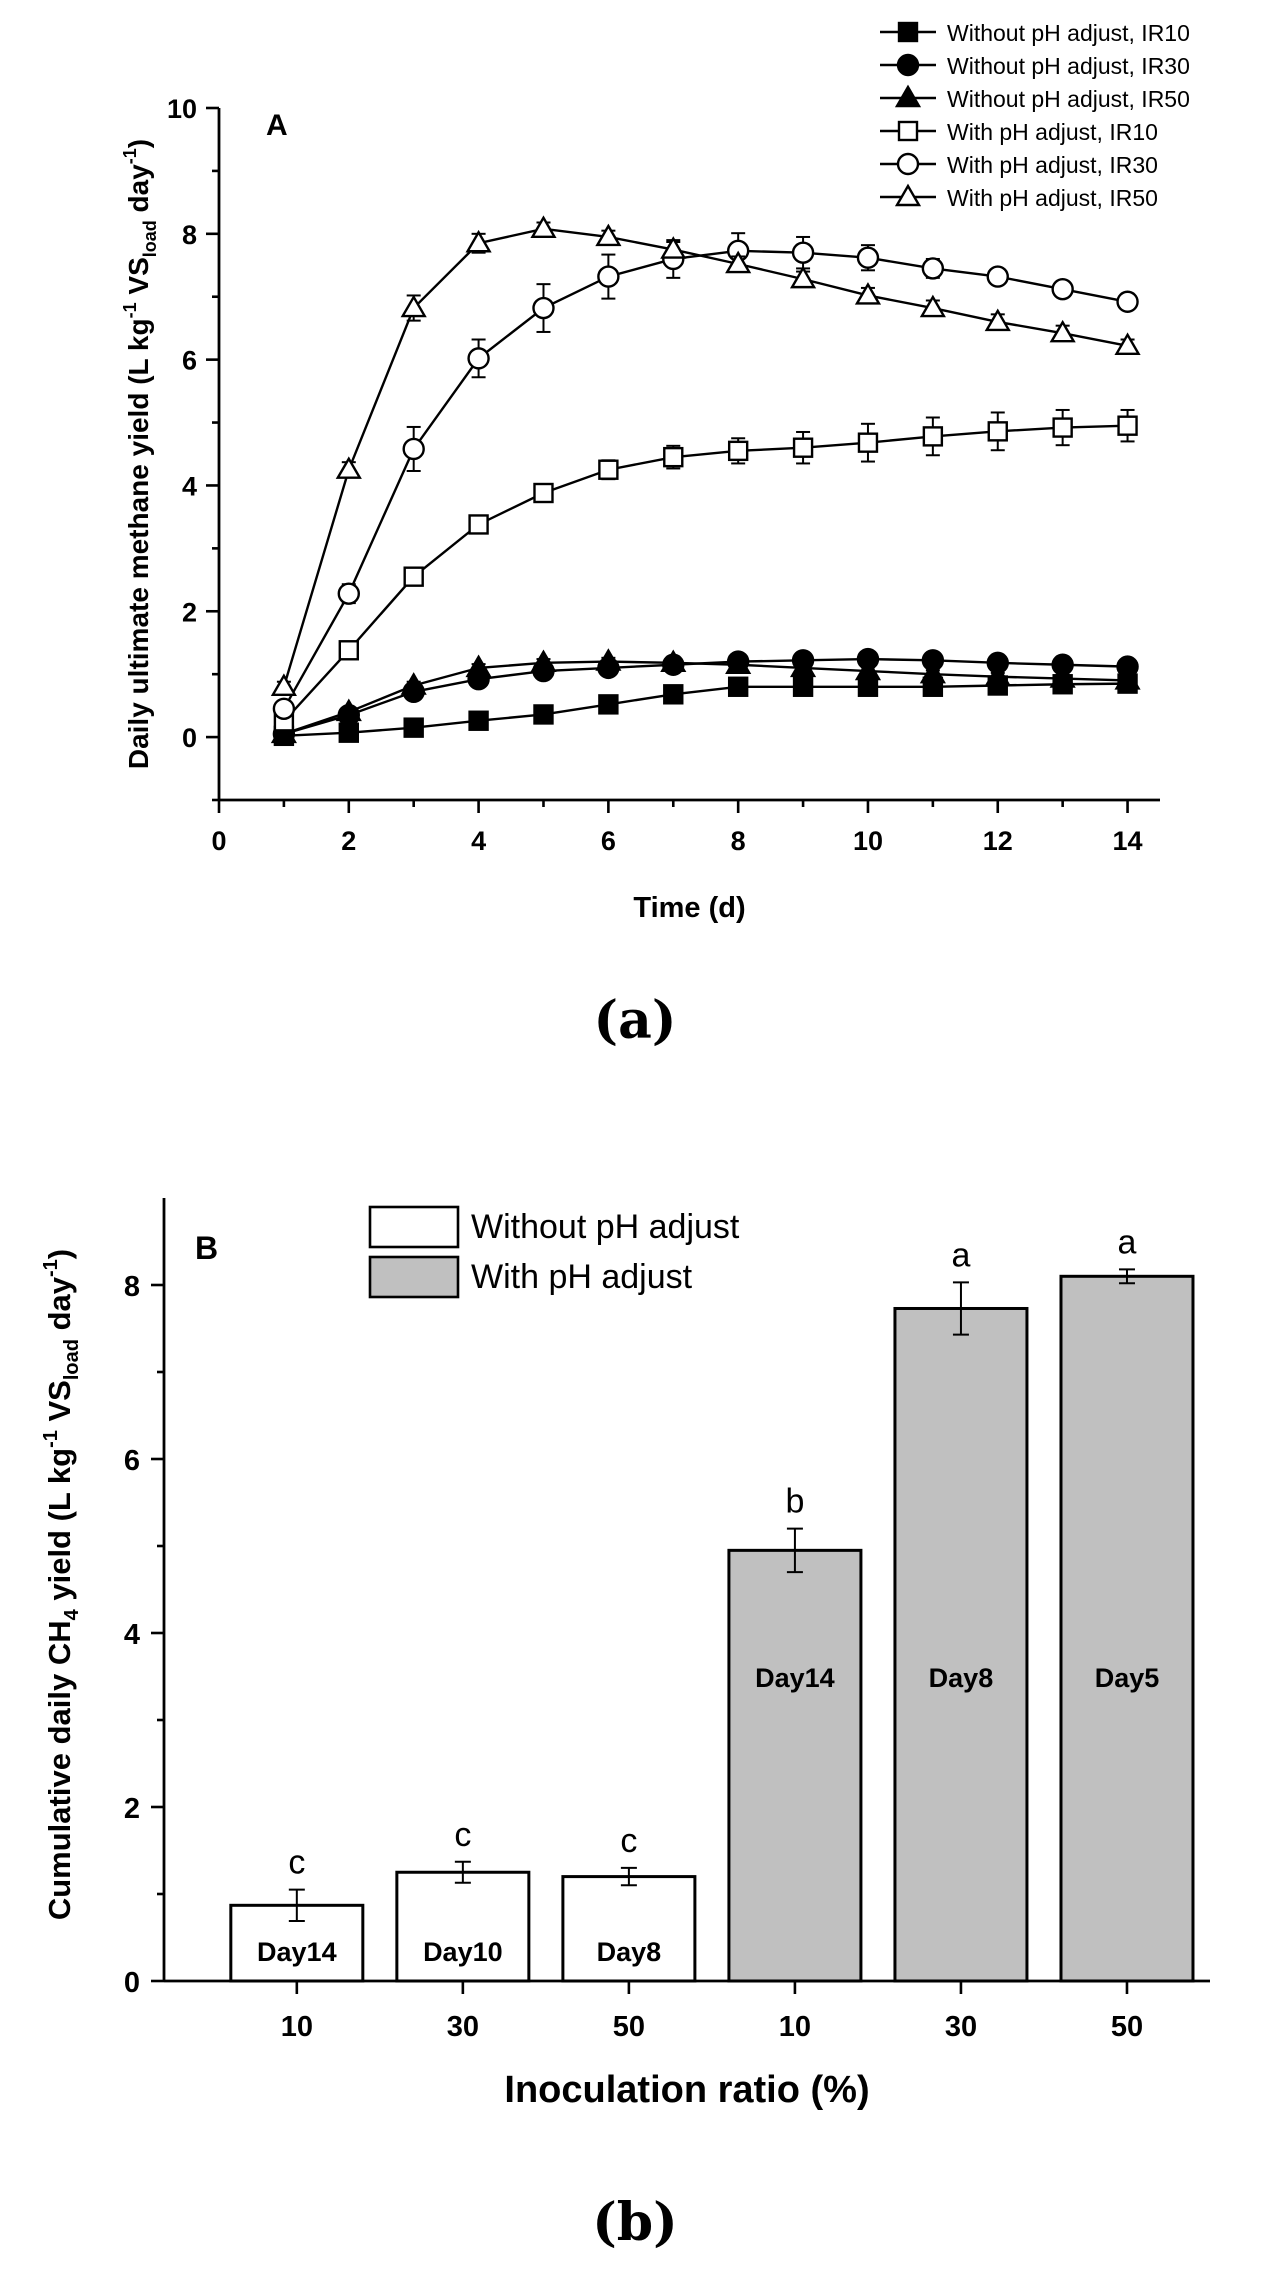 The height and width of the screenshot is (2269, 1270). I want to click on series-triangle-open, so click(705, 455).